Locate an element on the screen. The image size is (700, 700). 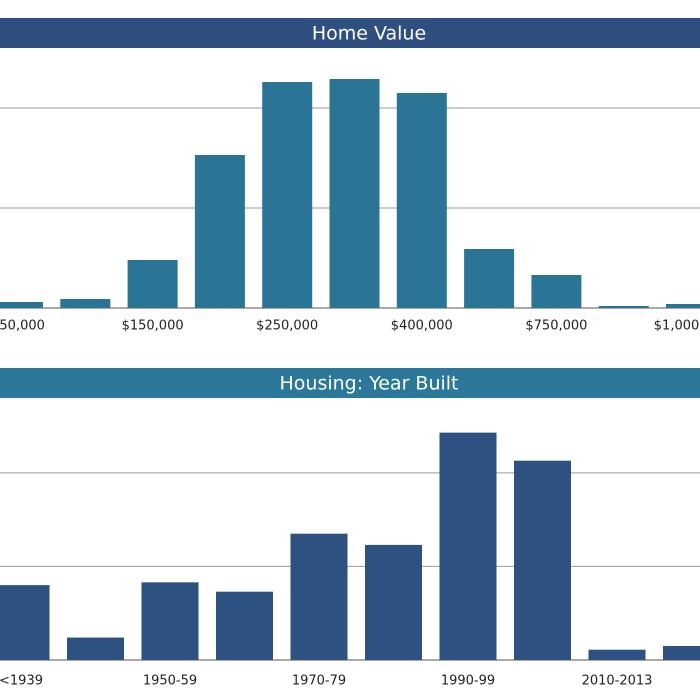
x-tick-label: $750,000 is located at coordinates (556, 326).